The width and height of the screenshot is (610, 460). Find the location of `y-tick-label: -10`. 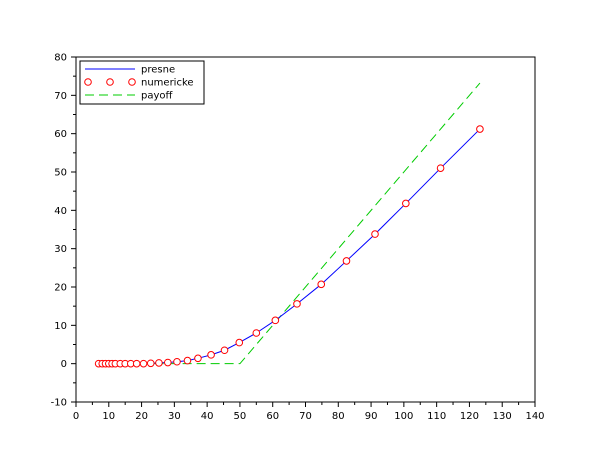

y-tick-label: -10 is located at coordinates (59, 403).